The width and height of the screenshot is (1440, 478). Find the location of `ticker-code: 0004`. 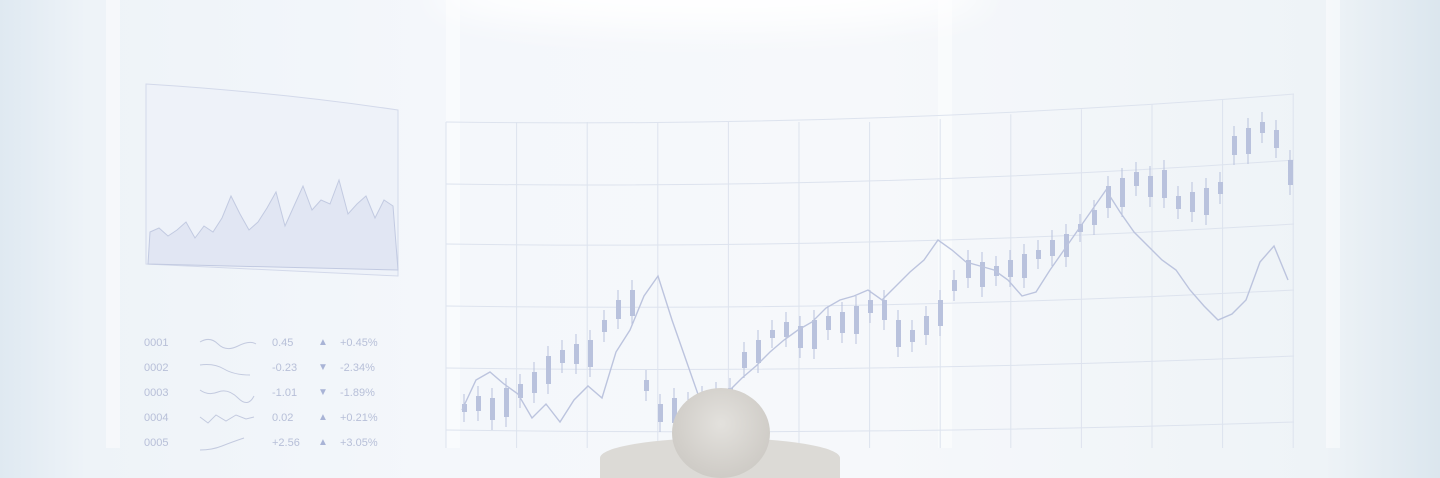

ticker-code: 0004 is located at coordinates (156, 418).